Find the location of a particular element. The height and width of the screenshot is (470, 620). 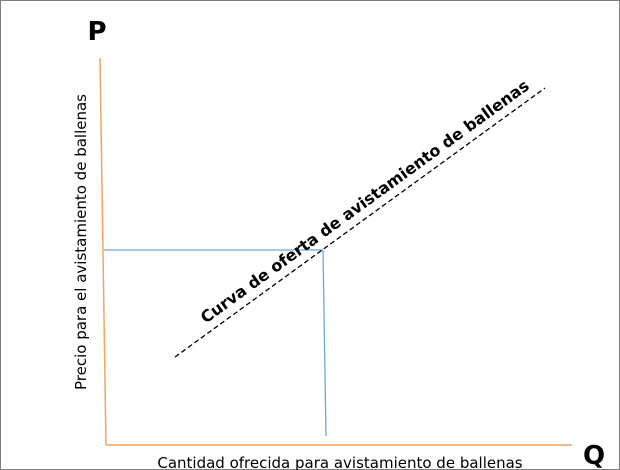

quantity-symbol: Q is located at coordinates (594, 455).